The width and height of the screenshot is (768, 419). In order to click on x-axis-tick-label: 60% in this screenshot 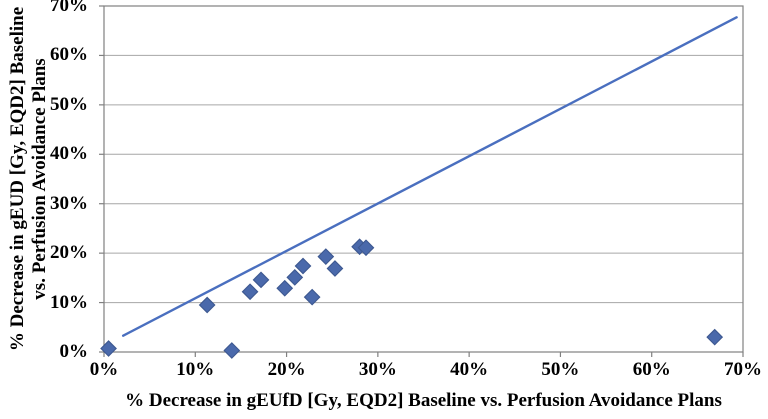, I will do `click(651, 369)`.